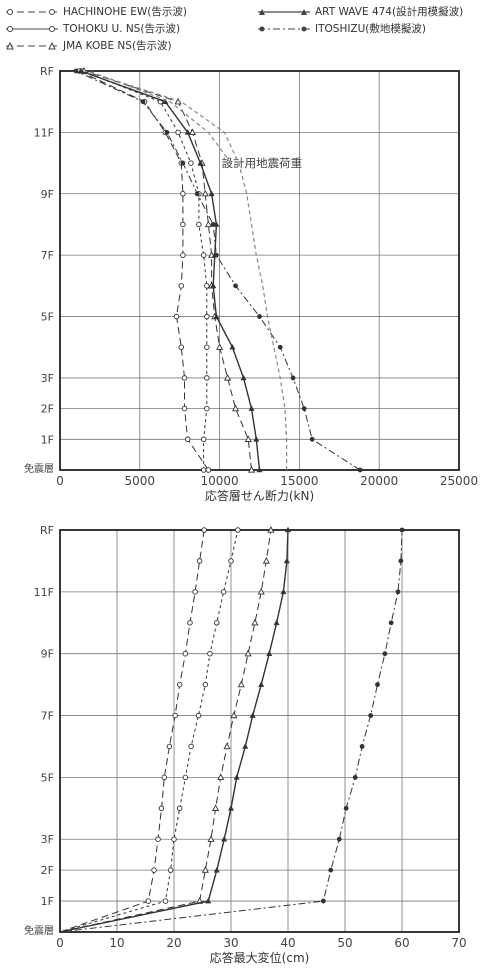  Describe the element at coordinates (371, 29) in the screenshot. I see `legend-label: ITOSHIZU(敷地模擬波)` at that location.